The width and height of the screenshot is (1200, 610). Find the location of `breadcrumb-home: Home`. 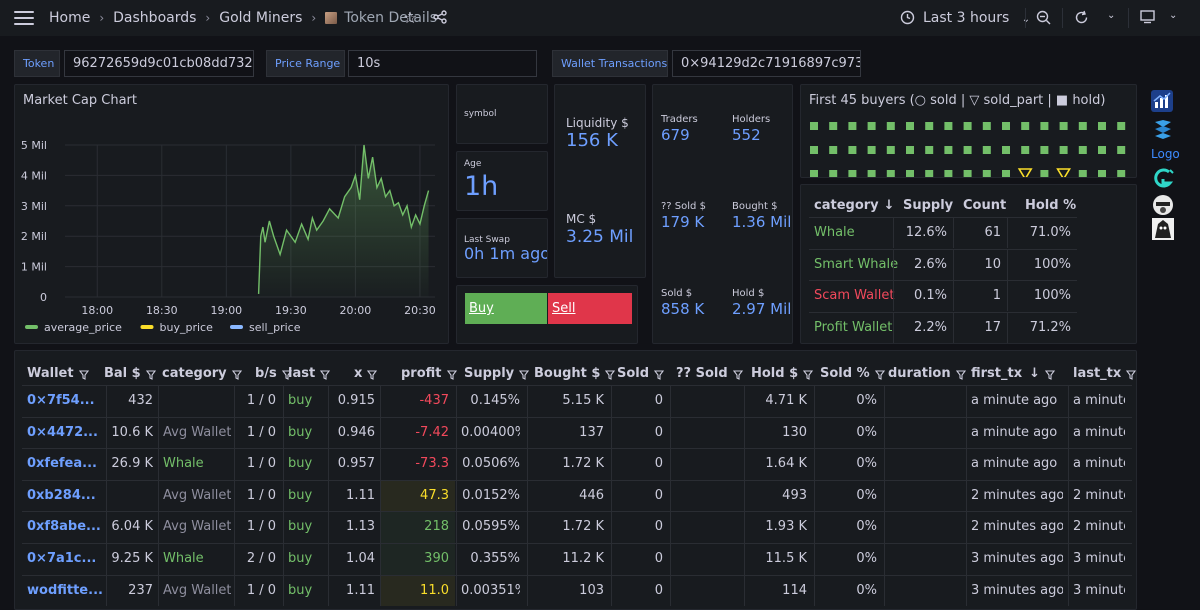

breadcrumb-home: Home is located at coordinates (70, 18).